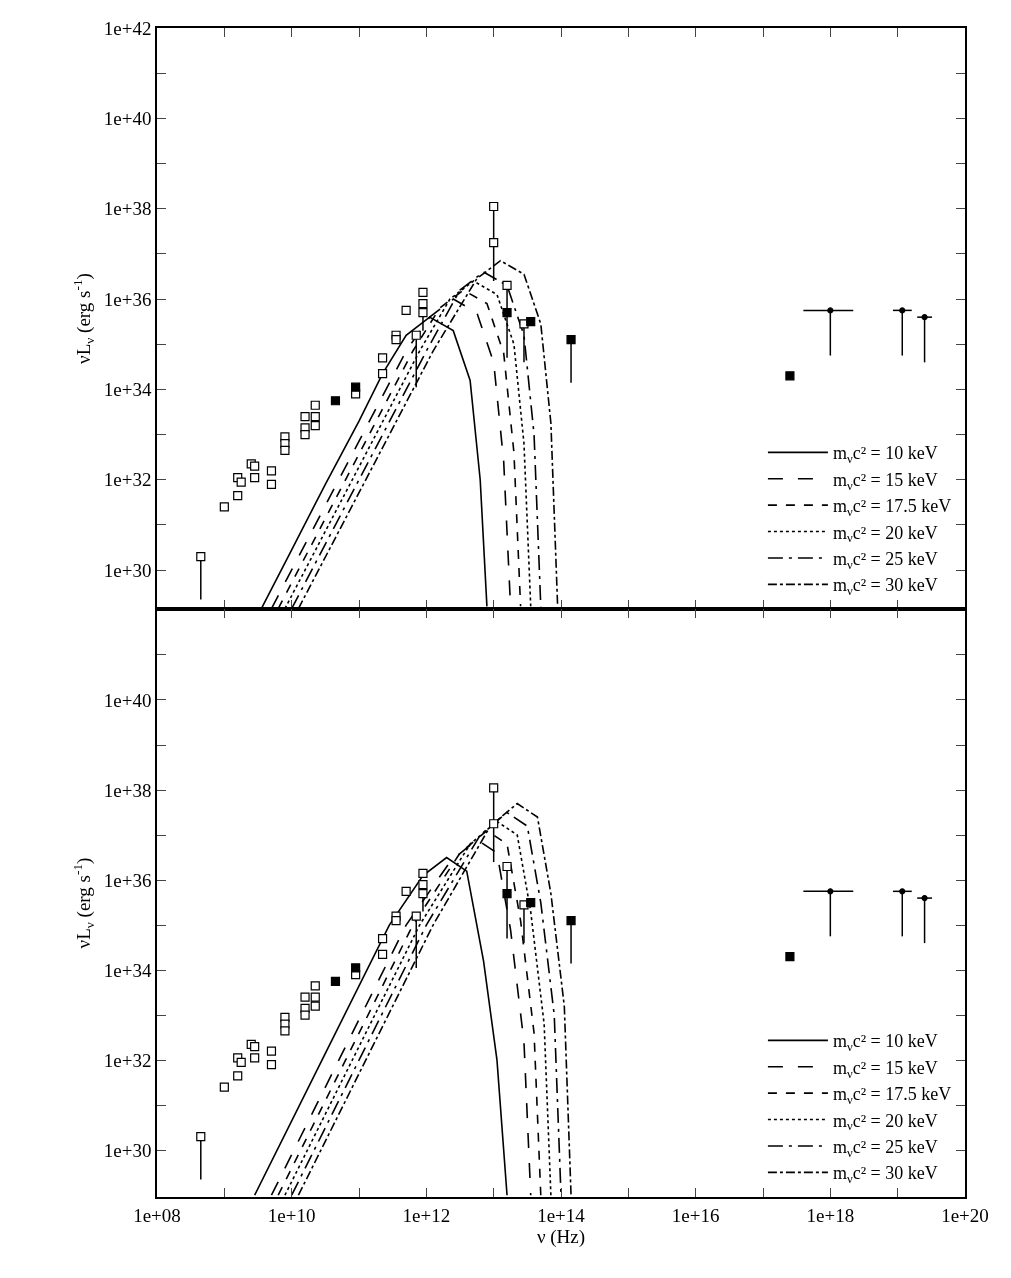  I want to click on x-tick-label: 1e+18, so click(830, 1215).